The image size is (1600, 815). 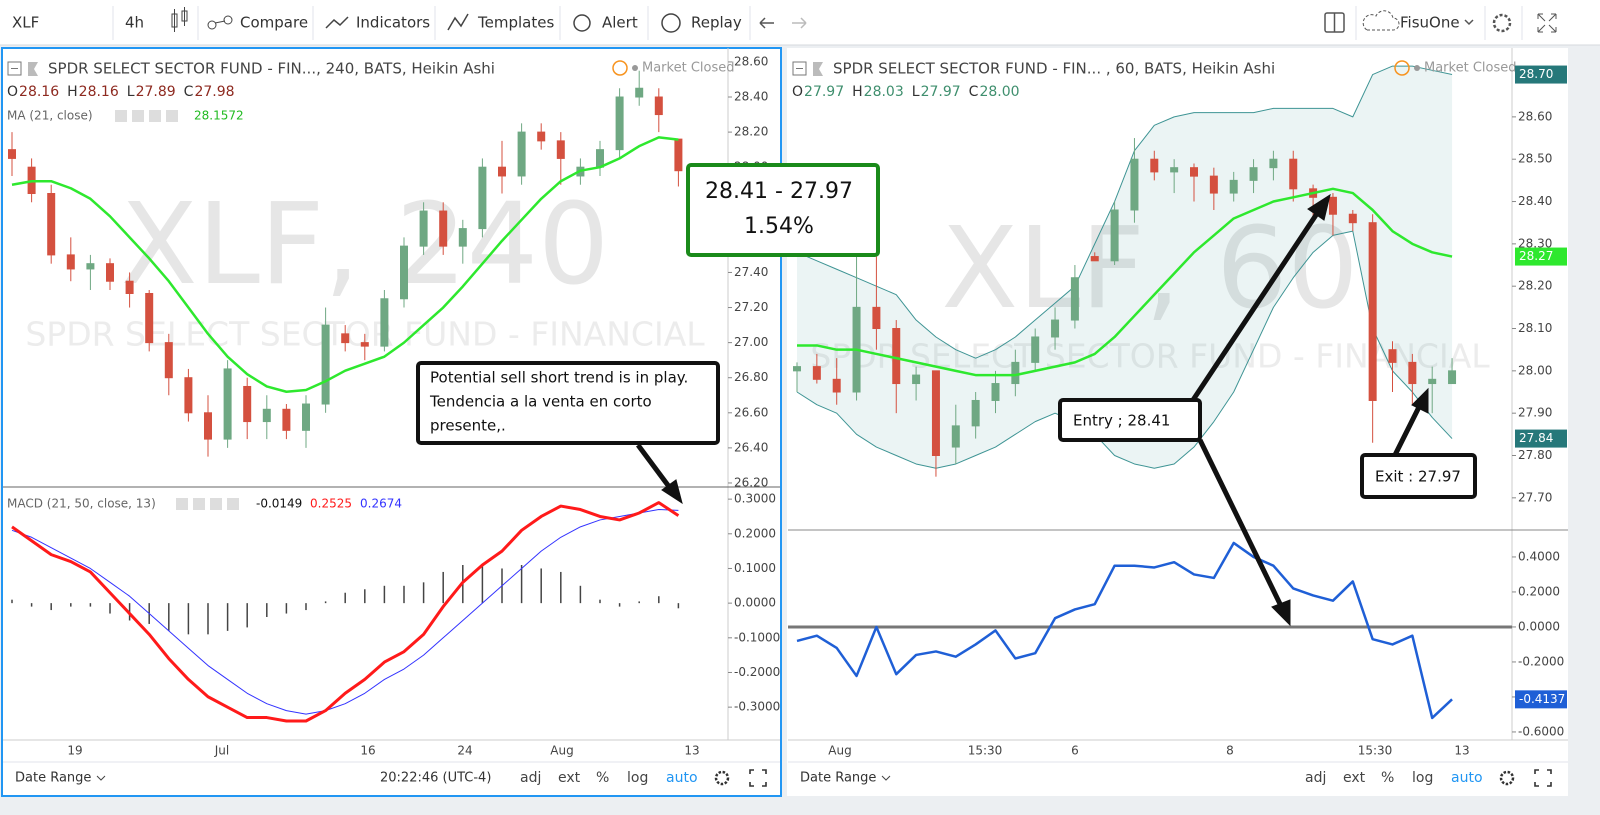 What do you see at coordinates (221, 751) in the screenshot?
I see `x-tick-label: Jul` at bounding box center [221, 751].